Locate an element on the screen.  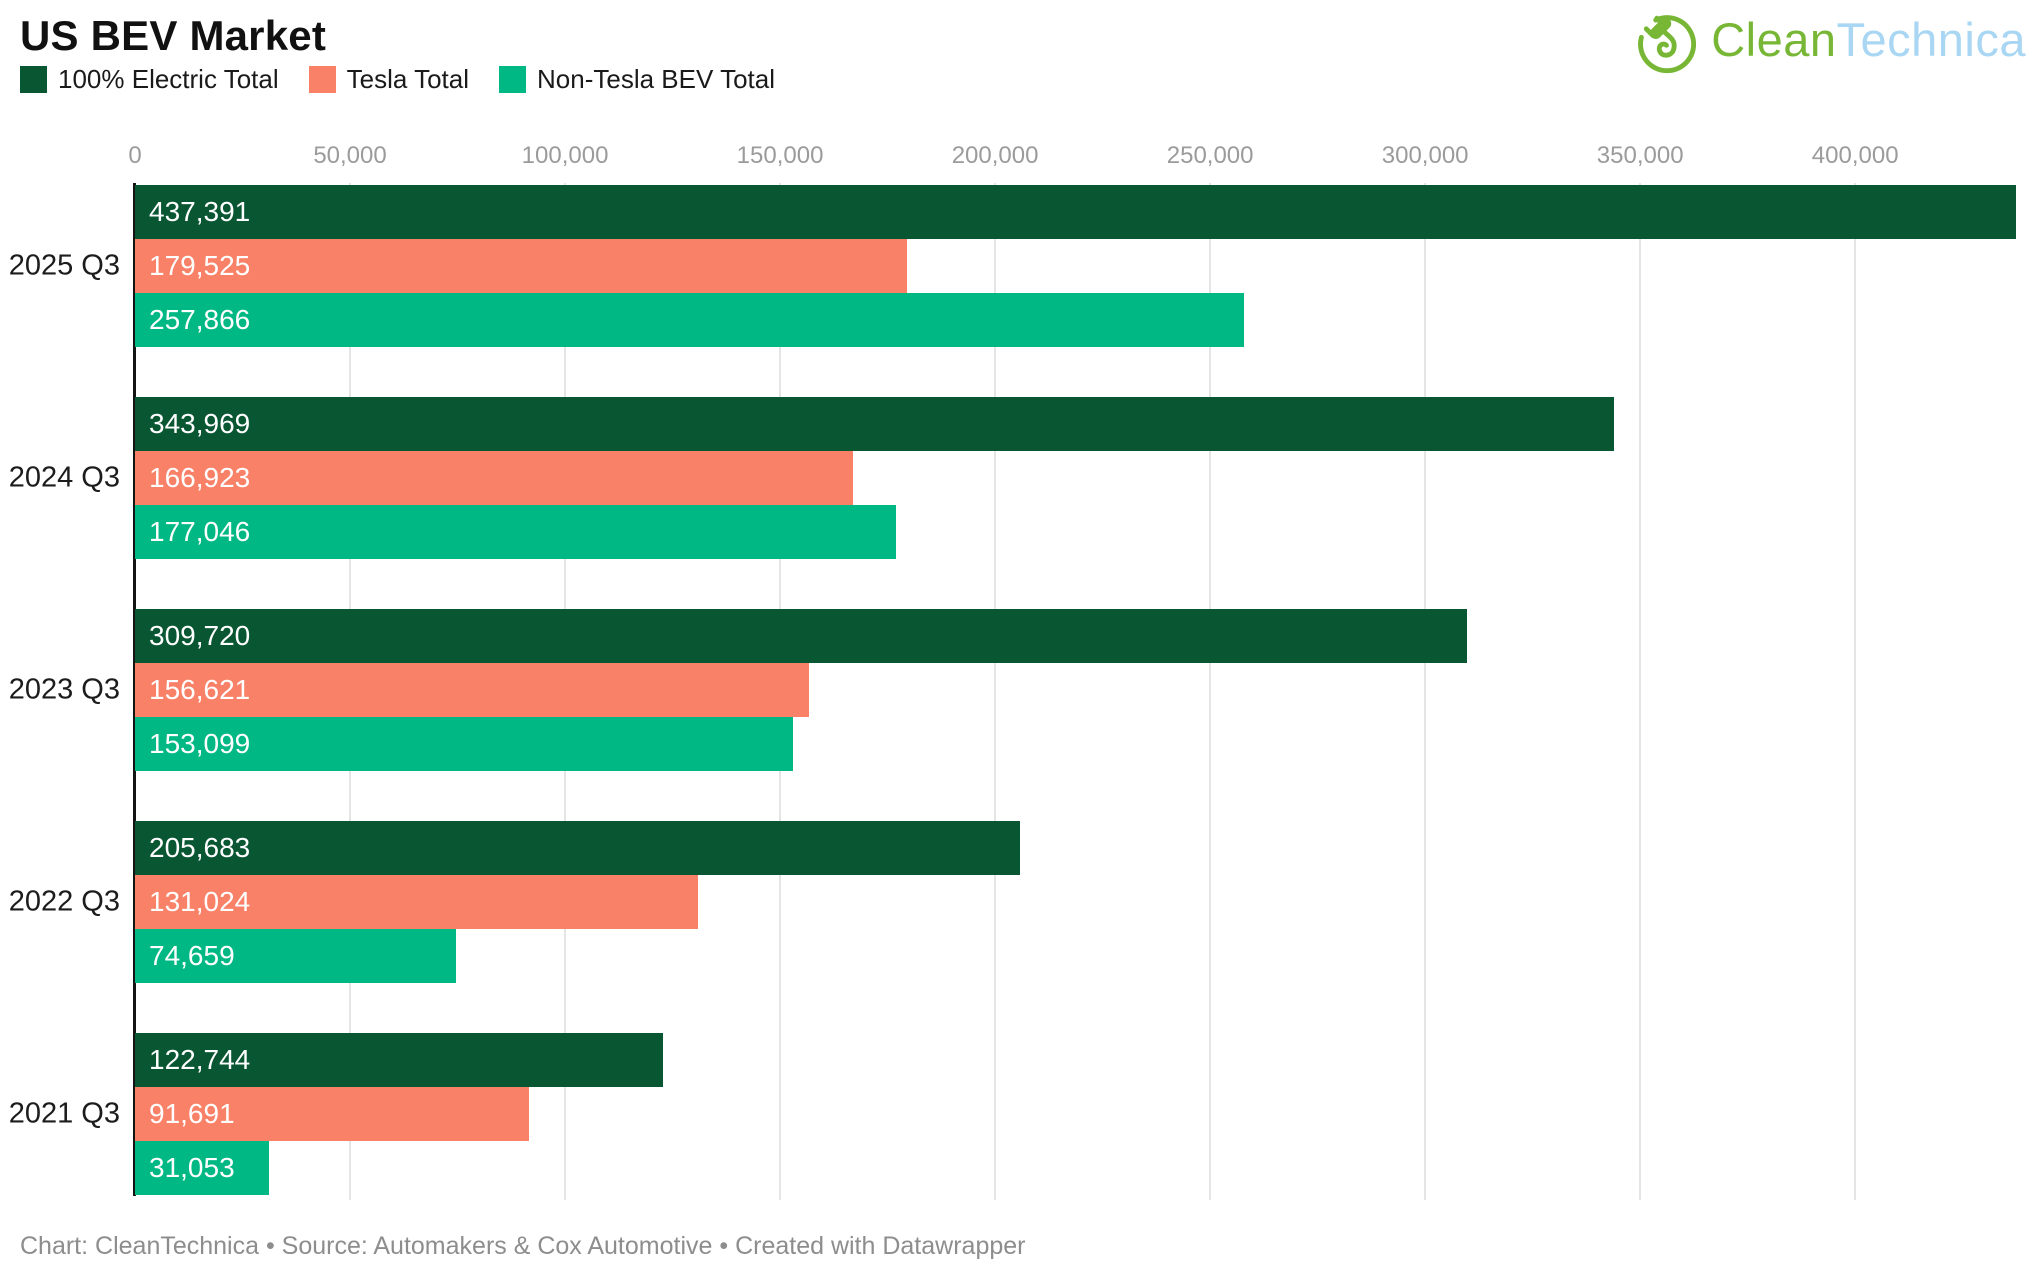
bar: 153,099 is located at coordinates (464, 744).